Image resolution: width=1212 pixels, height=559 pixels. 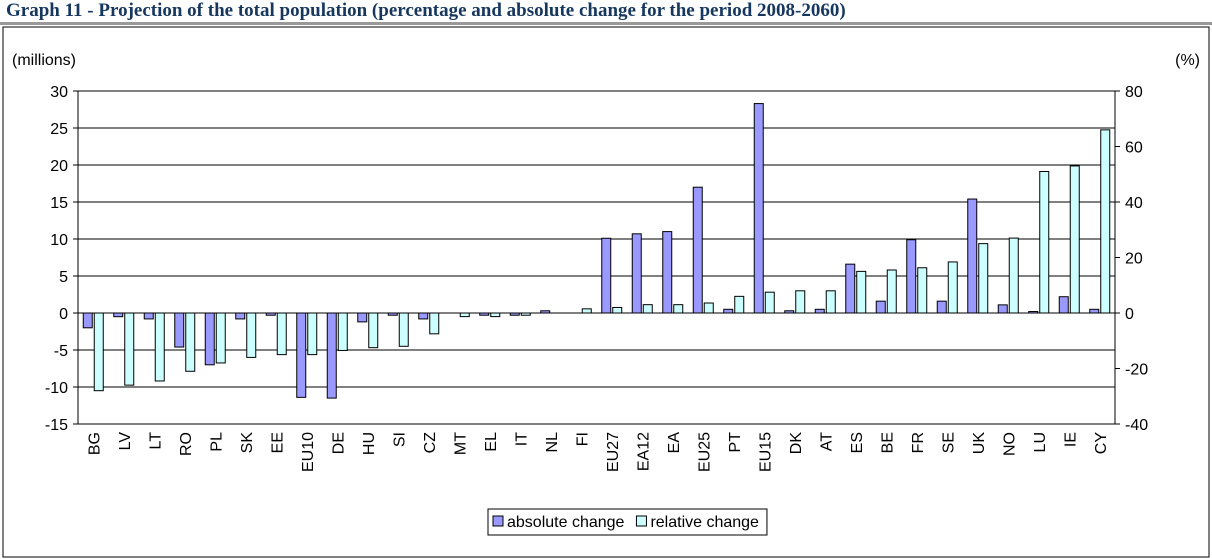 What do you see at coordinates (1134, 148) in the screenshot?
I see `y2-tick-label: 60` at bounding box center [1134, 148].